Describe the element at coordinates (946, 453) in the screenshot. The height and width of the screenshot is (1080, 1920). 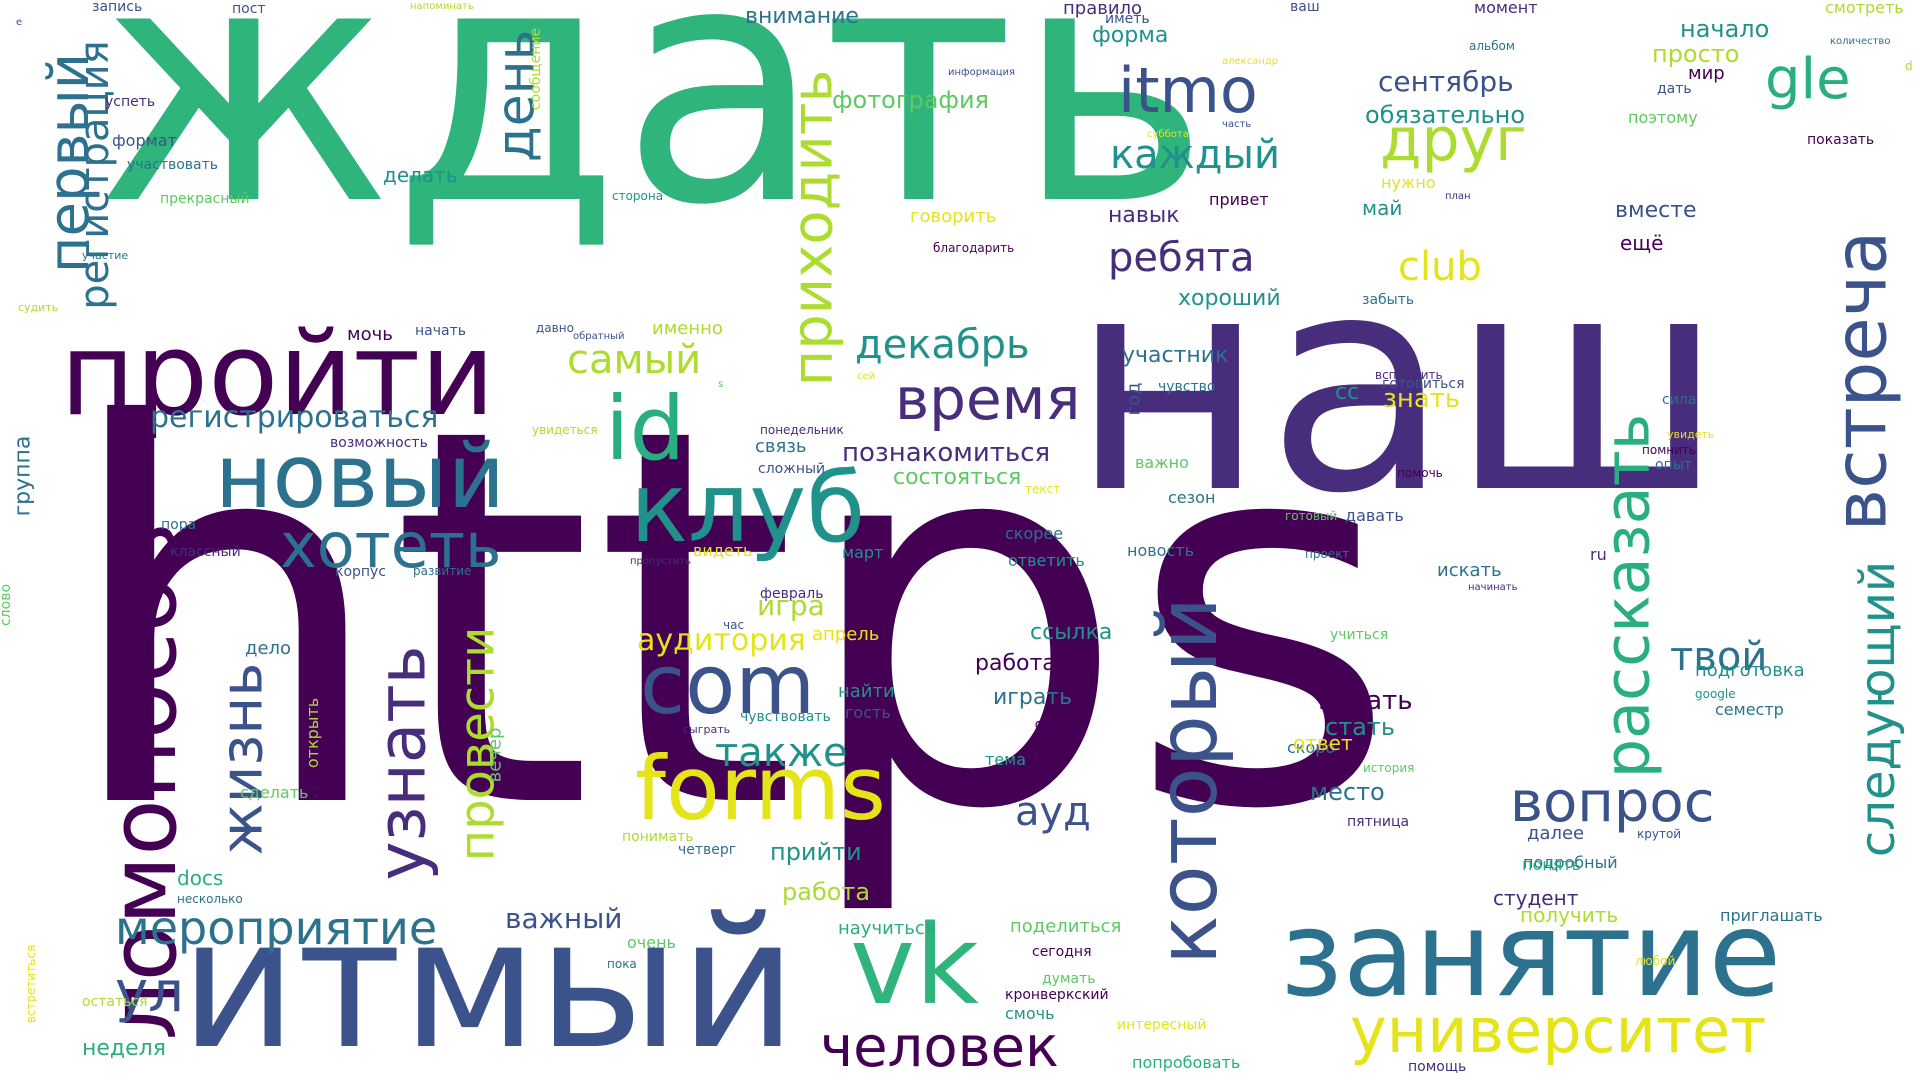
I see `word: познакомиться` at that location.